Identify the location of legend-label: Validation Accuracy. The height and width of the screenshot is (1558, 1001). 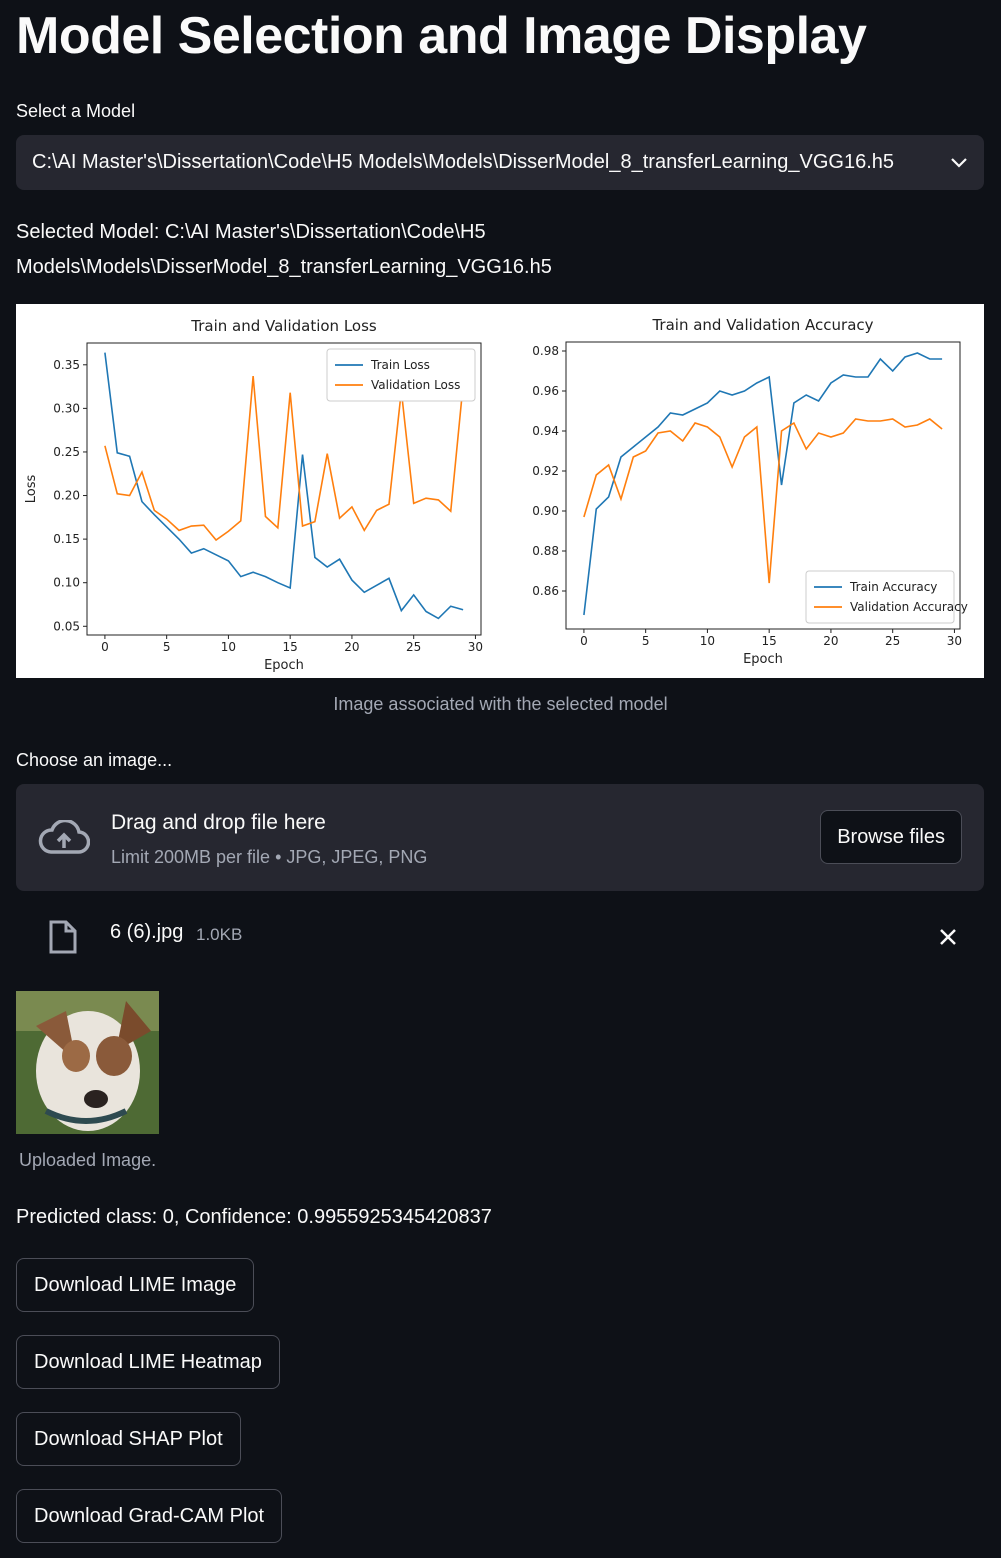
(909, 607).